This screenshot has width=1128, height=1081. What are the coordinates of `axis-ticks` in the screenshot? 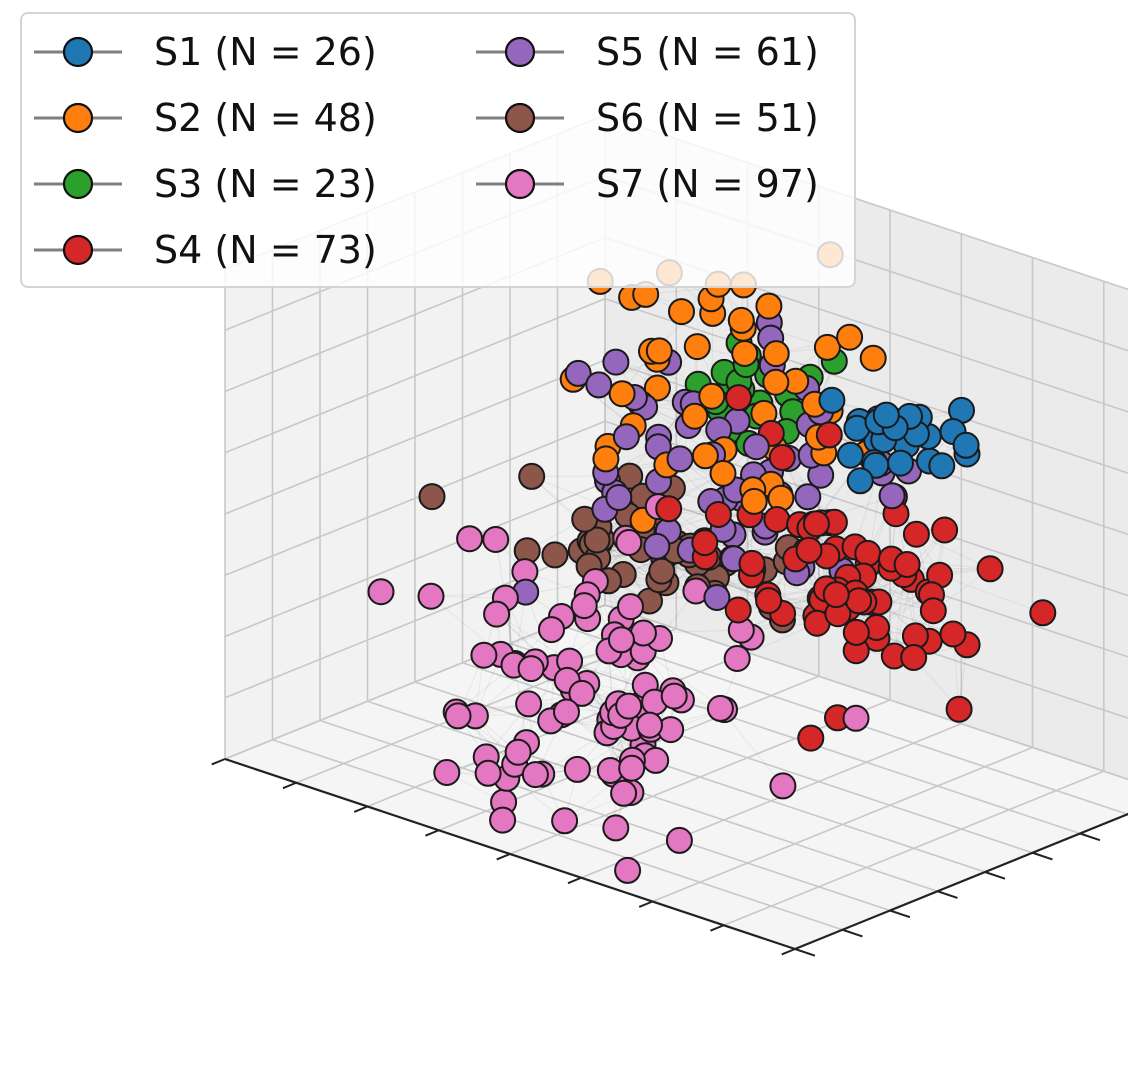 It's located at (669, 857).